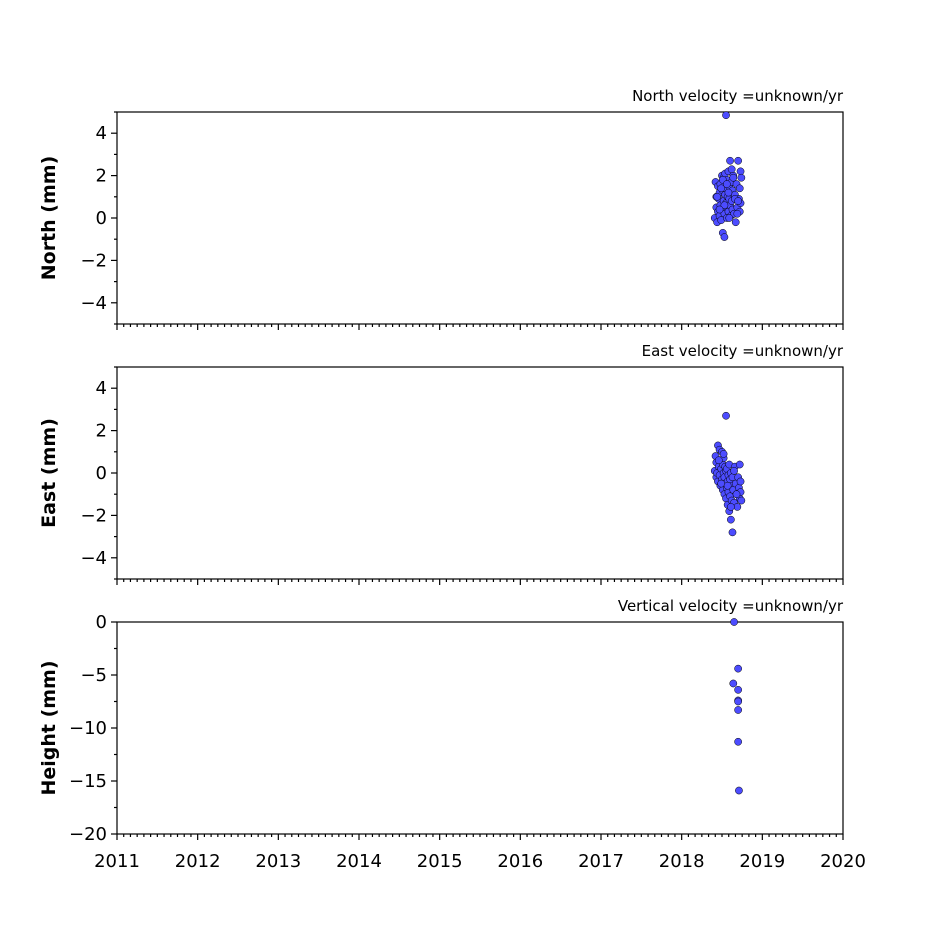 The image size is (937, 937). Describe the element at coordinates (278, 861) in the screenshot. I see `height-xtick-label: 2013` at that location.